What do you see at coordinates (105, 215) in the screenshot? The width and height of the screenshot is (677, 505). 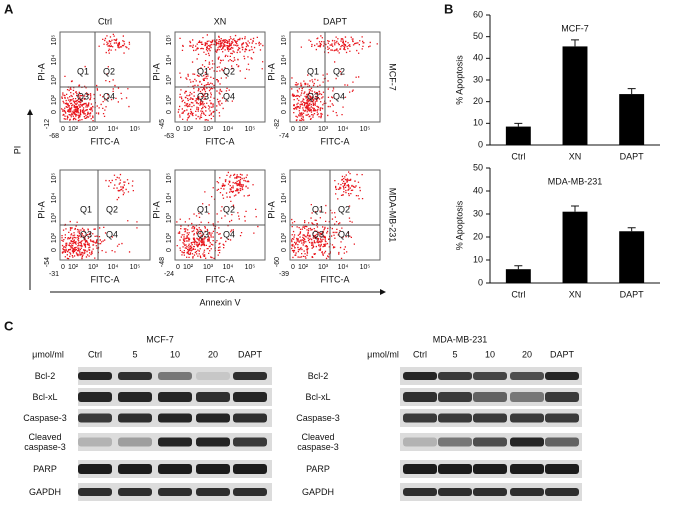 I see `plot-frame` at bounding box center [105, 215].